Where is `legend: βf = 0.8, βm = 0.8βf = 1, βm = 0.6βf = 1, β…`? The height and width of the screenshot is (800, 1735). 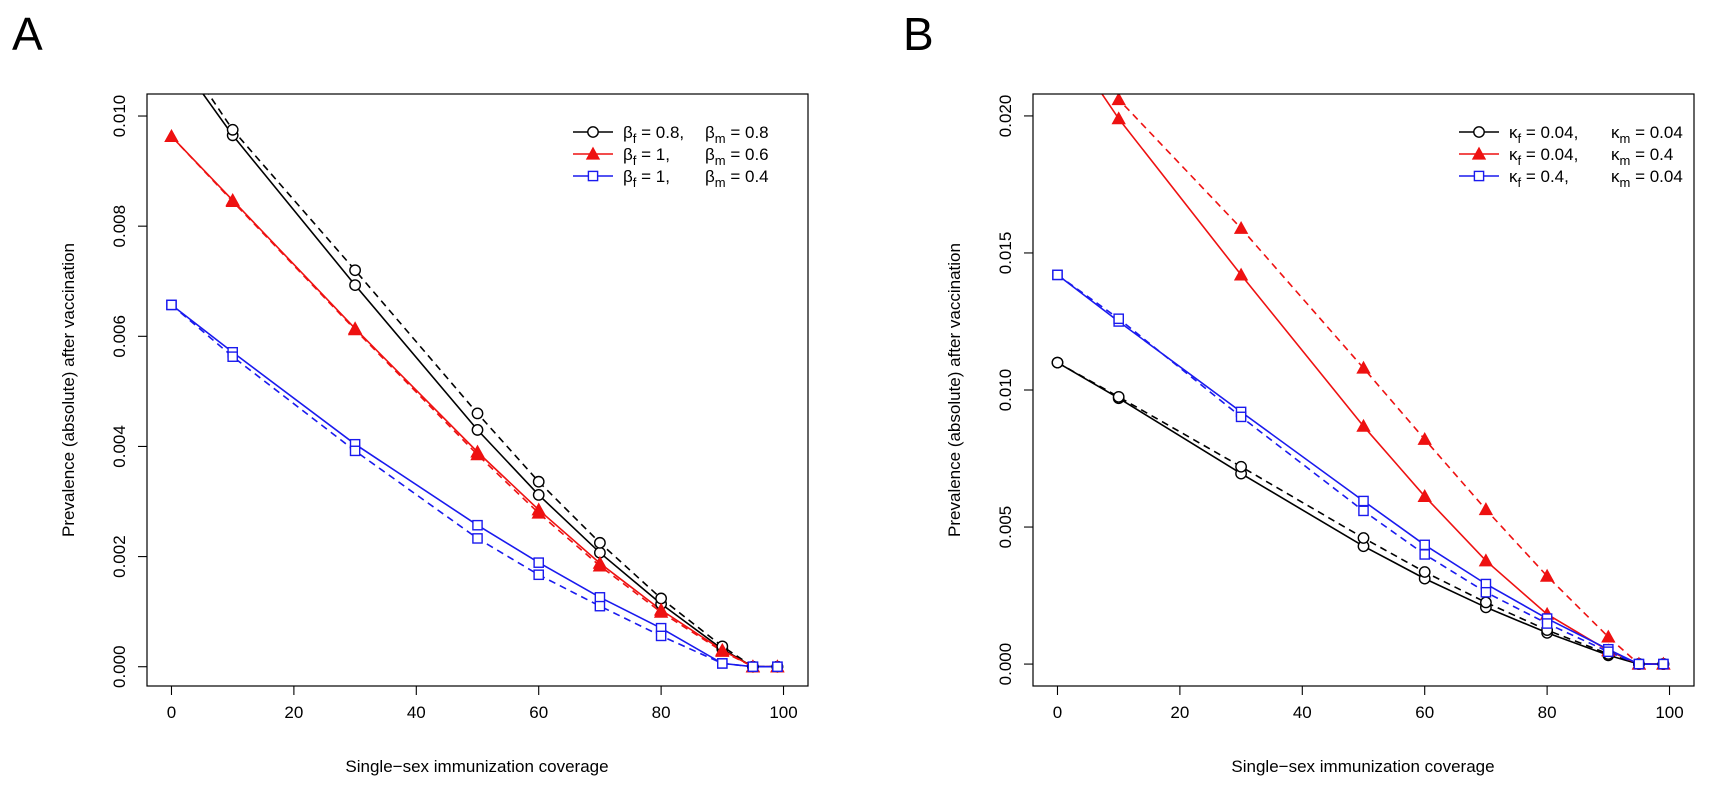
legend: βf = 0.8, βm = 0.8βf = 1, βm = 0.6βf = 1, β… is located at coordinates (671, 156).